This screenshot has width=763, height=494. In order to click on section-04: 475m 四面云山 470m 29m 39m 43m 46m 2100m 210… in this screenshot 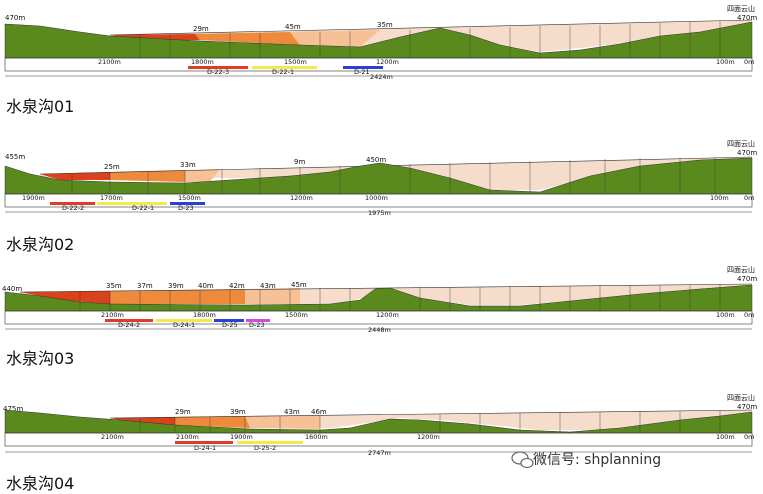, I will do `click(380, 425)`.